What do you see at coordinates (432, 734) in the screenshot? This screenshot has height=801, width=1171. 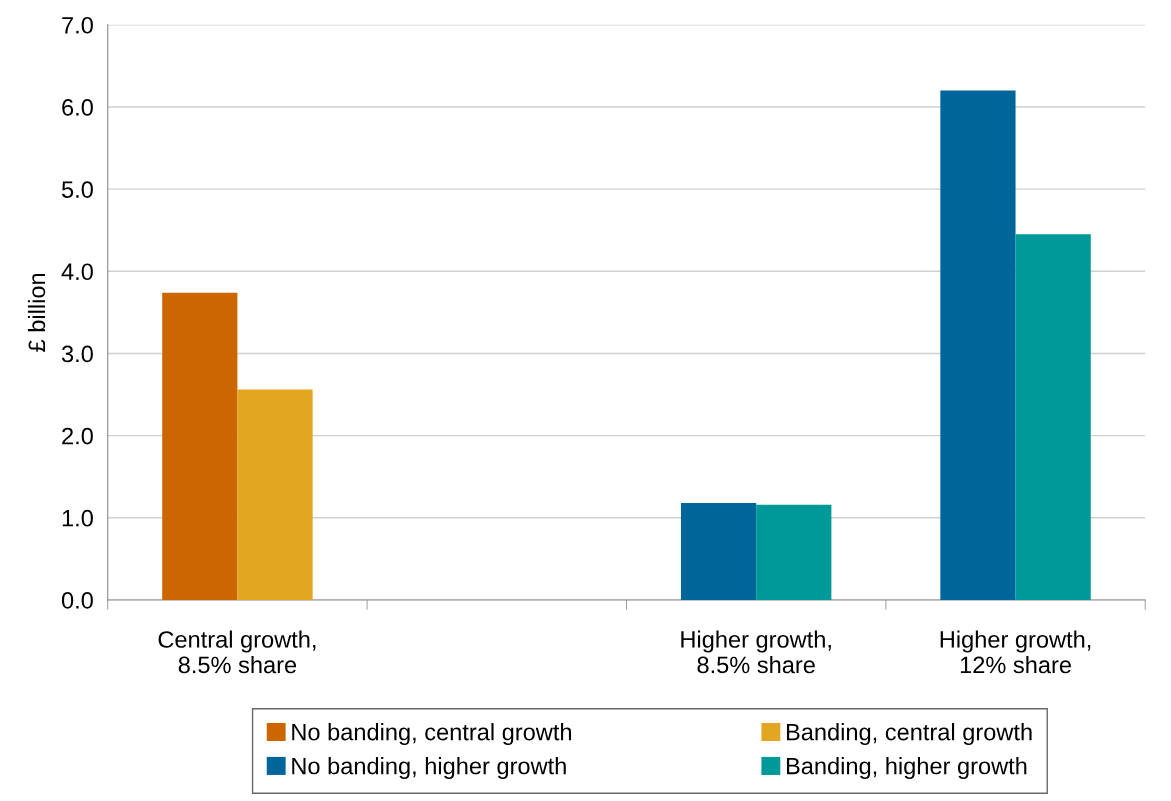 I see `legend-label: No banding, central growth` at bounding box center [432, 734].